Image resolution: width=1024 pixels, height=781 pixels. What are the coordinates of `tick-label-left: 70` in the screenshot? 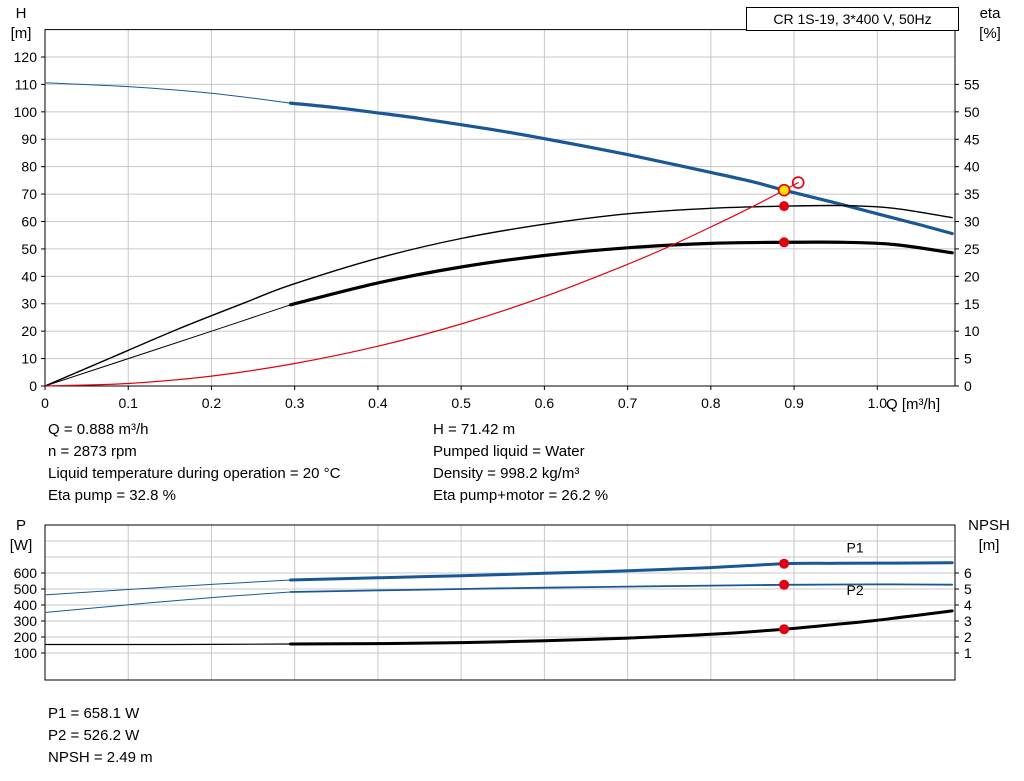 It's located at (29, 194).